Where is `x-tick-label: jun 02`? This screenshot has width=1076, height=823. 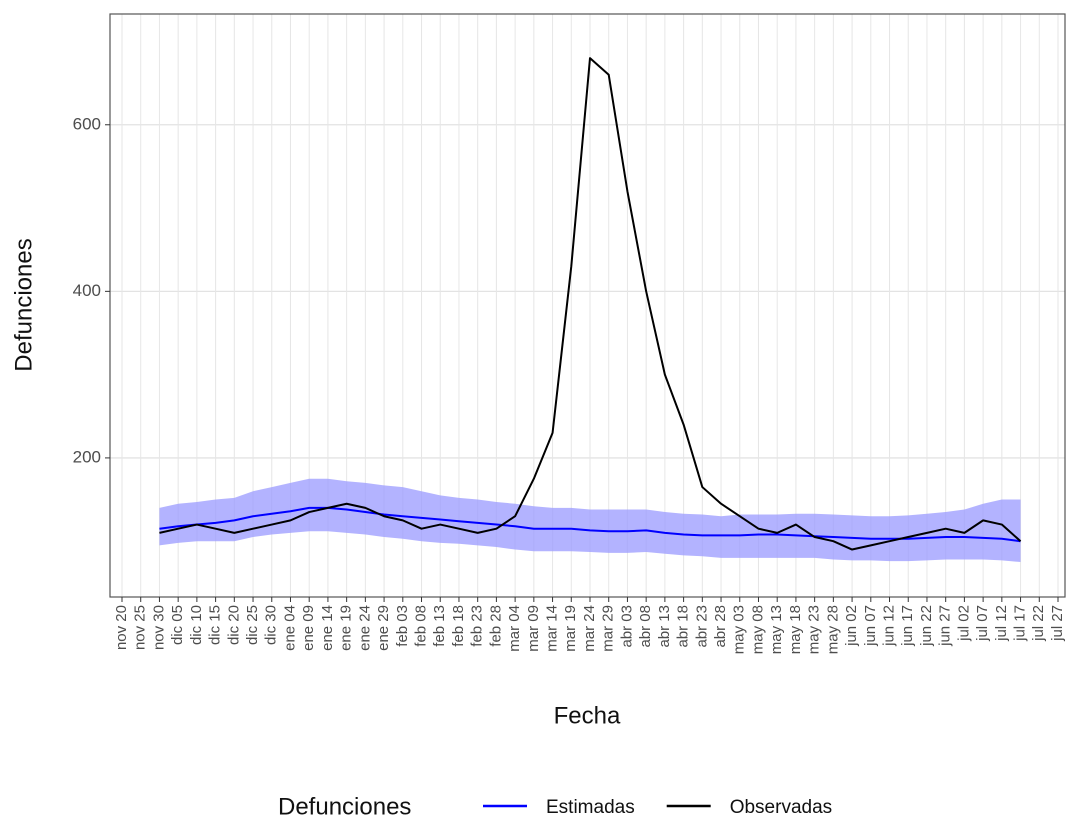
x-tick-label: jun 02 is located at coordinates (851, 626).